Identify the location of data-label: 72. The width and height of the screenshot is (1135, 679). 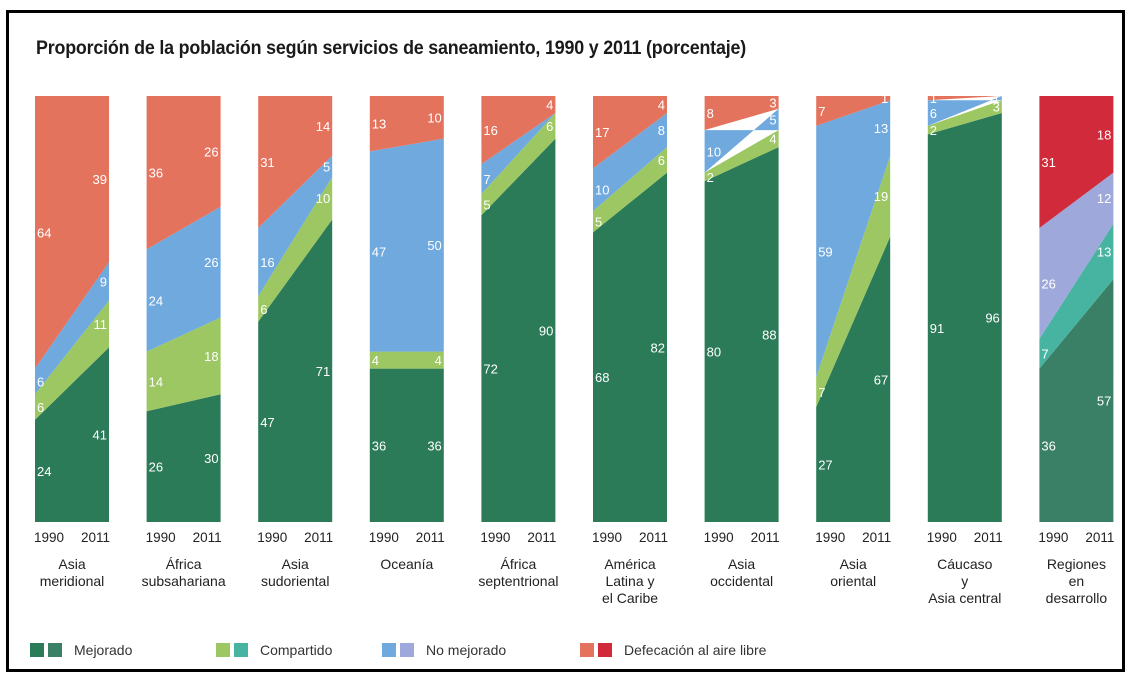
(490, 369).